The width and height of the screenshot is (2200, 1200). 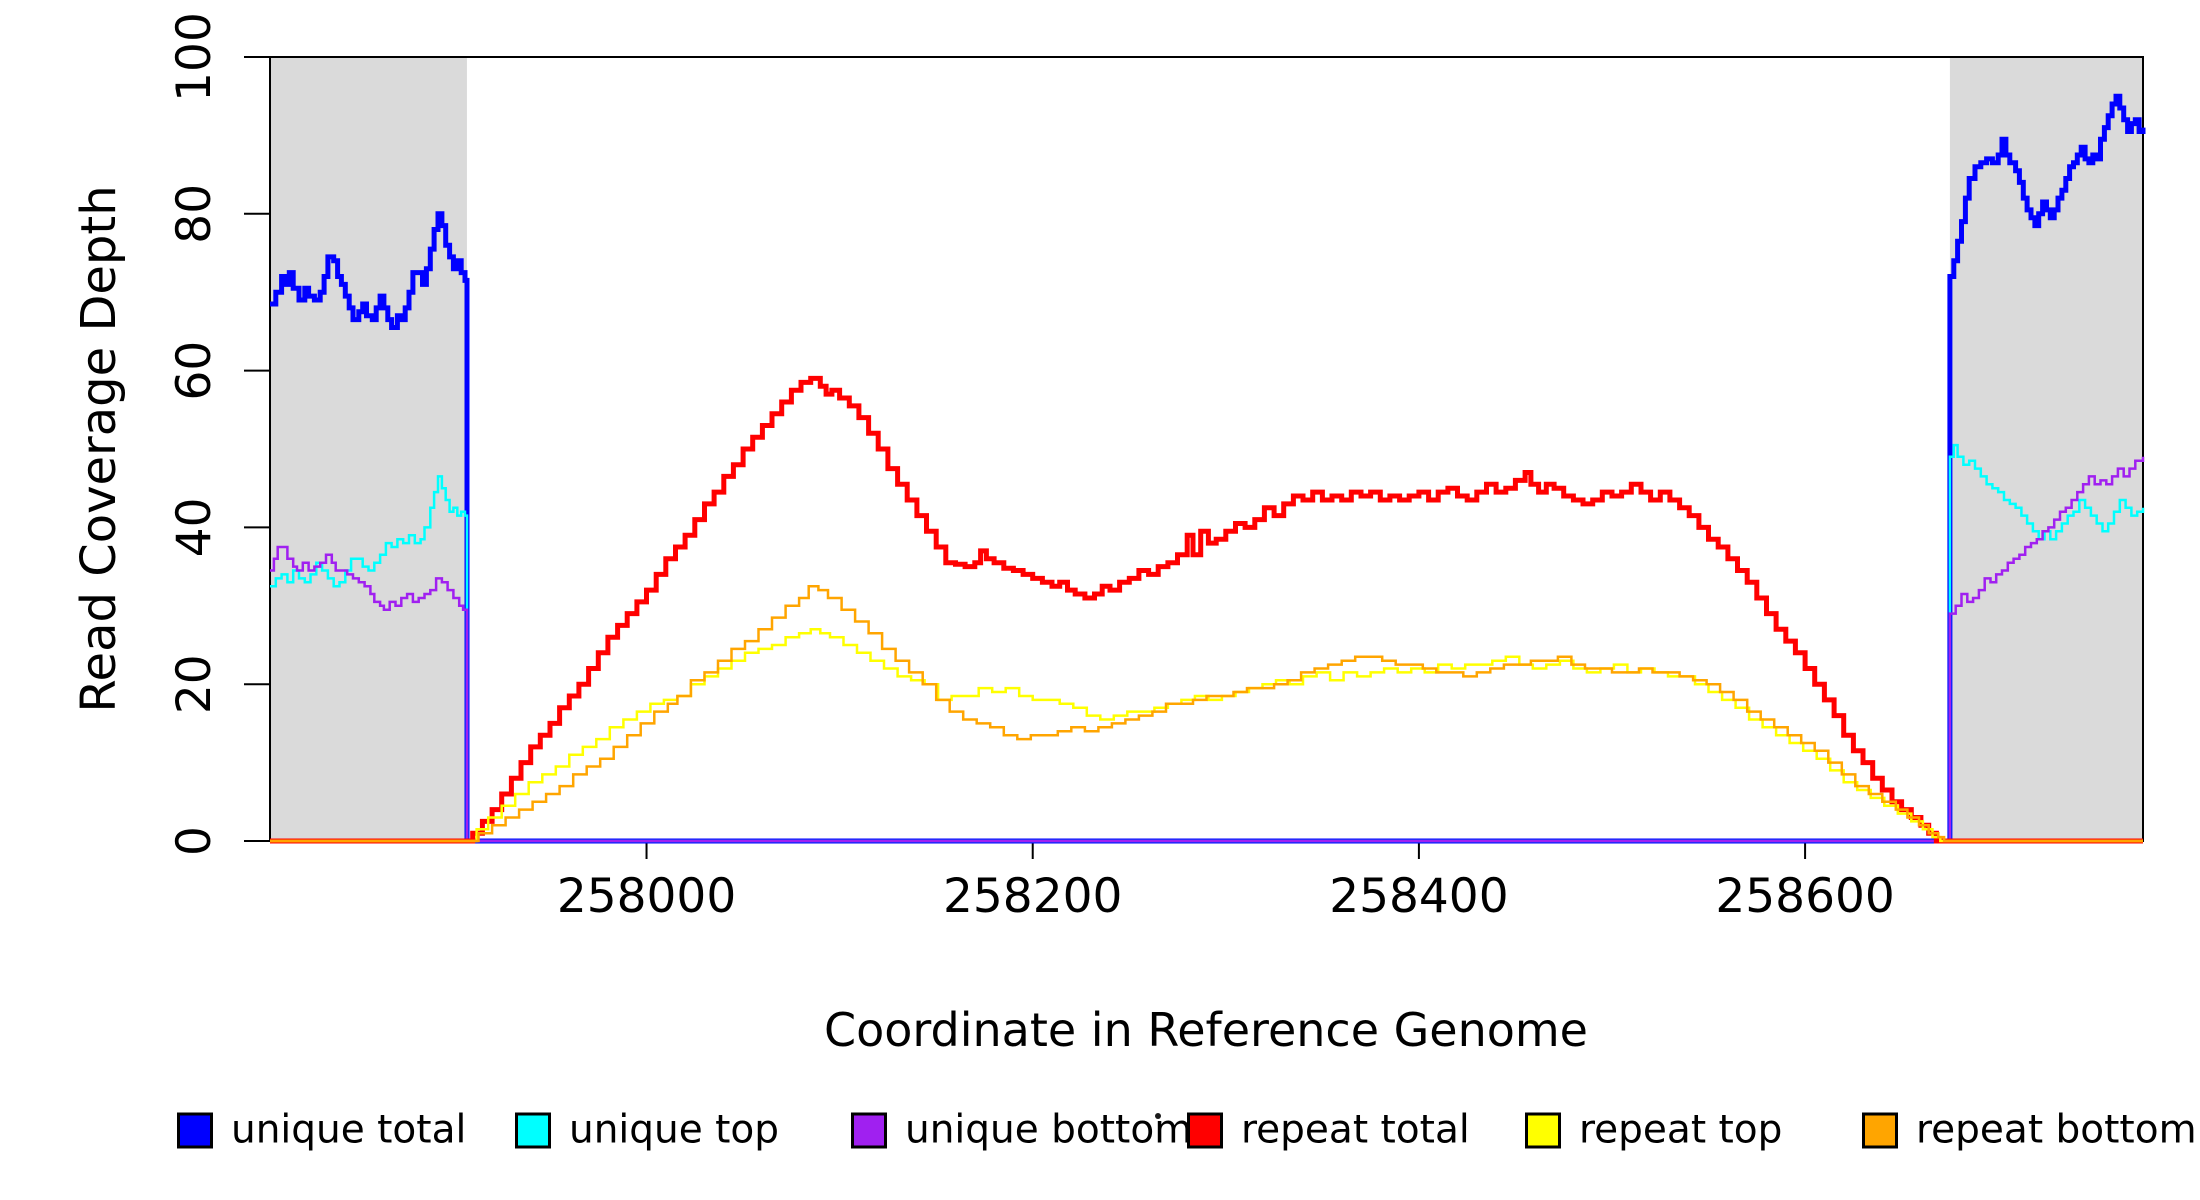 I want to click on x-tick-label: 258000, so click(x=646, y=896).